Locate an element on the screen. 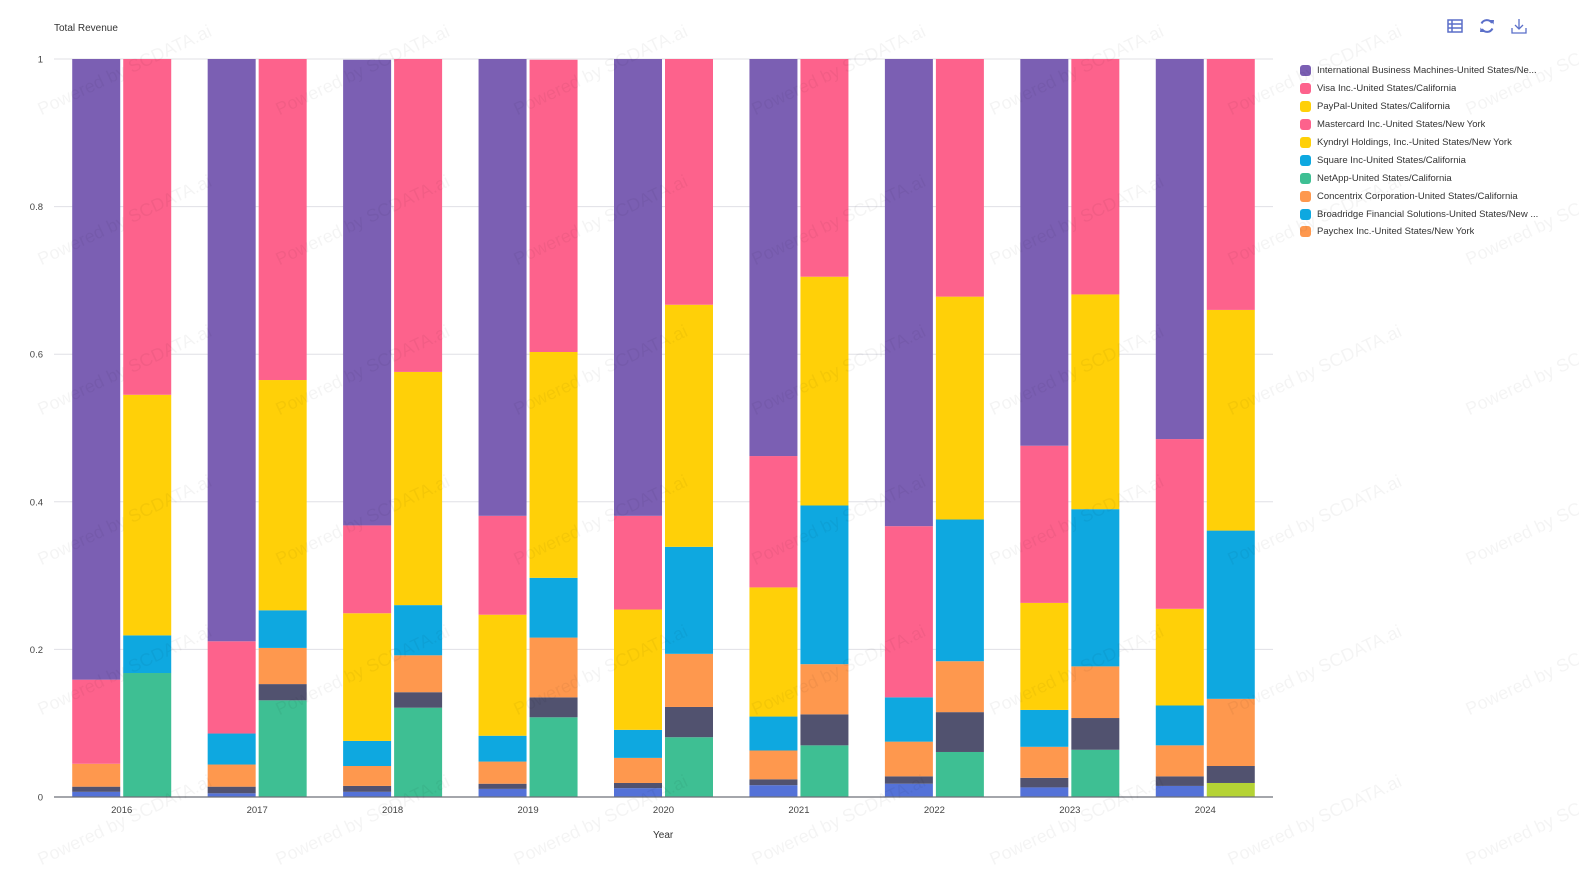 This screenshot has width=1579, height=870. legend-item: NetApp-United States/California is located at coordinates (1435, 178).